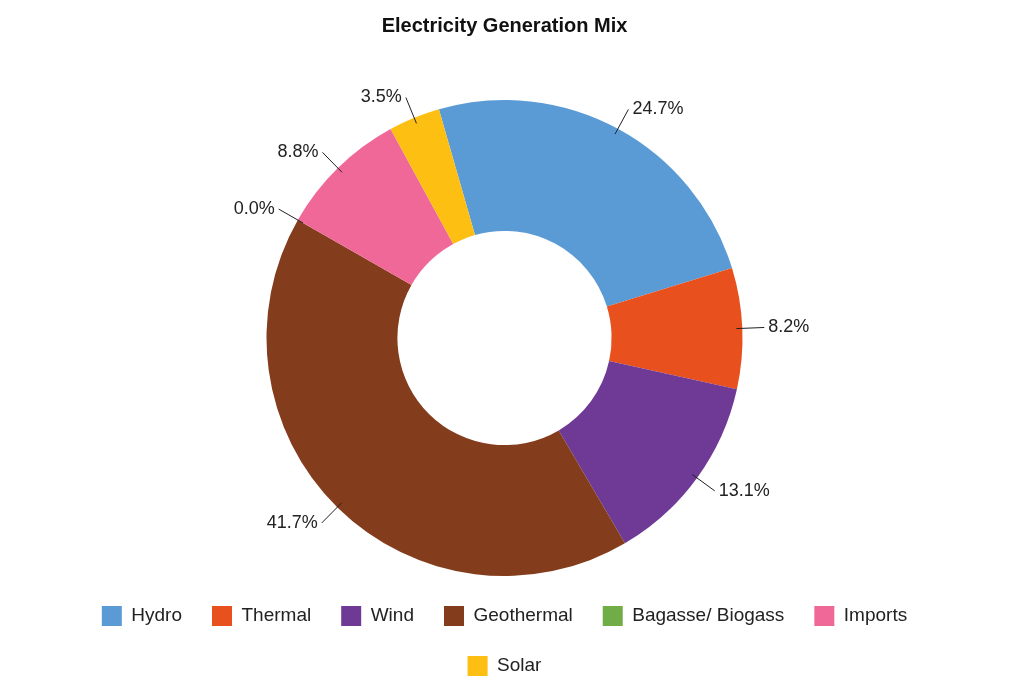 The image size is (1009, 686). What do you see at coordinates (875, 615) in the screenshot?
I see `legend-label: Imports` at bounding box center [875, 615].